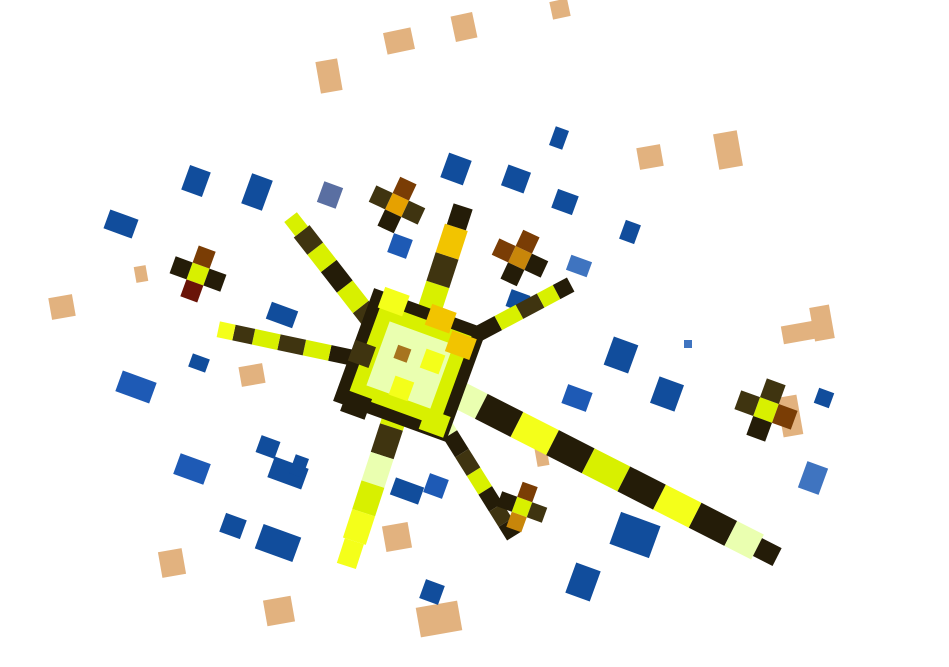 Image resolution: width=949 pixels, height=667 pixels. I want to click on star-bottom, so click(522, 507).